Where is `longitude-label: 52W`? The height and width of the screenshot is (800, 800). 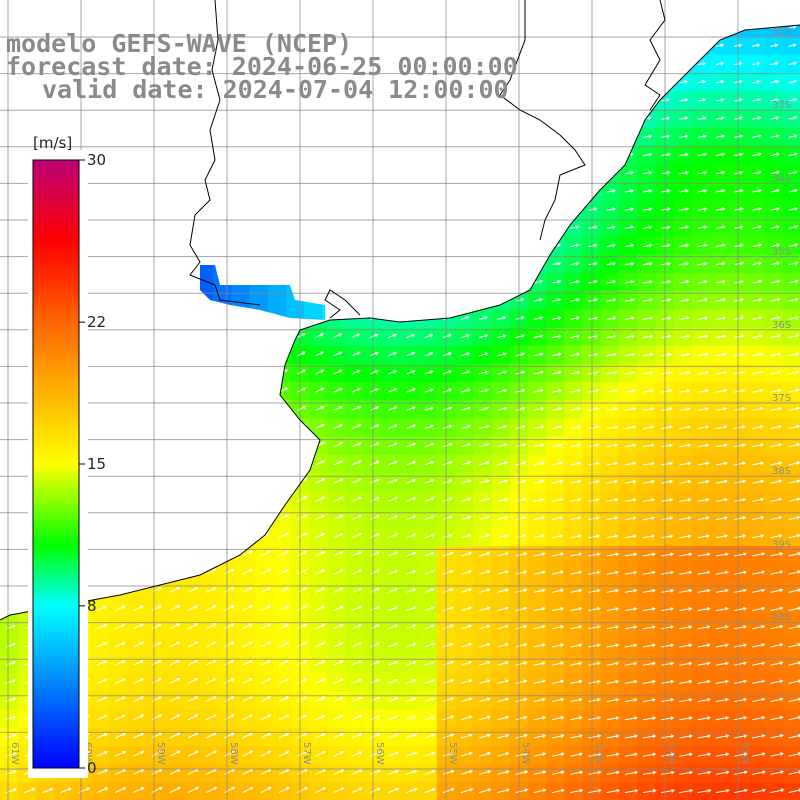 longitude-label: 52W is located at coordinates (671, 753).